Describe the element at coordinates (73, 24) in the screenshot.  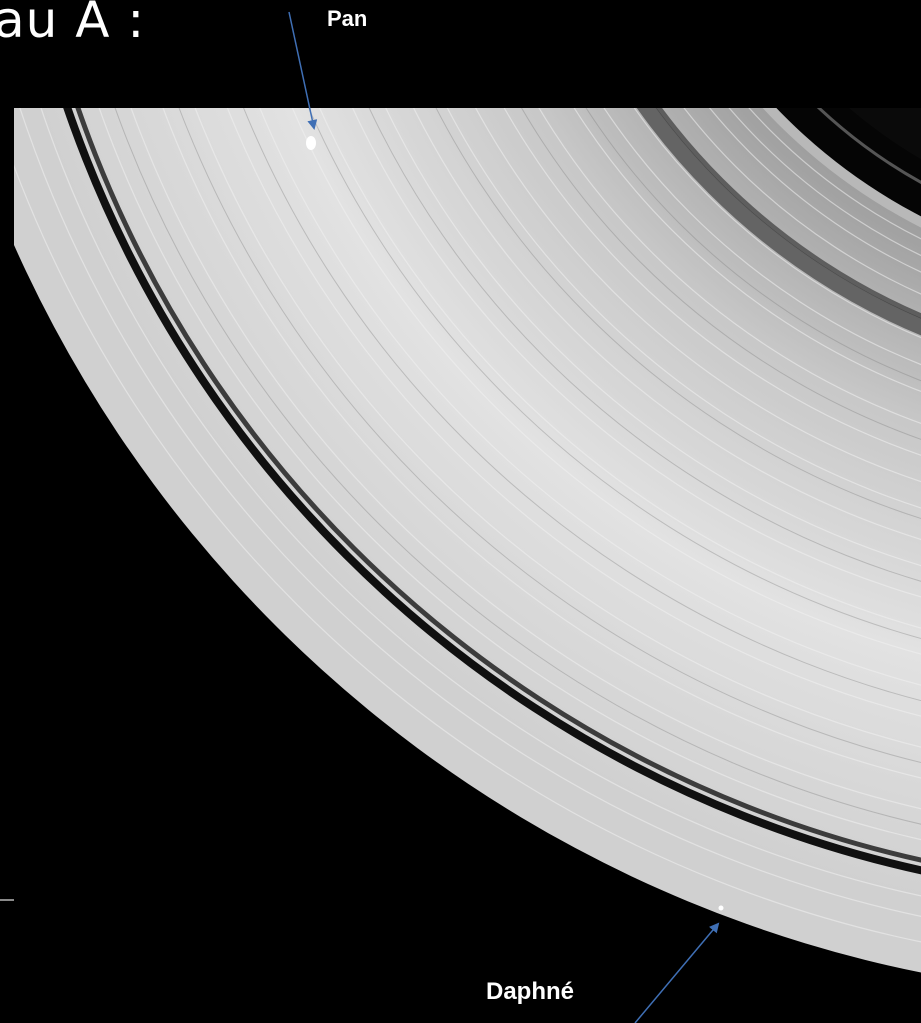
I see `slide-title: au A :` at that location.